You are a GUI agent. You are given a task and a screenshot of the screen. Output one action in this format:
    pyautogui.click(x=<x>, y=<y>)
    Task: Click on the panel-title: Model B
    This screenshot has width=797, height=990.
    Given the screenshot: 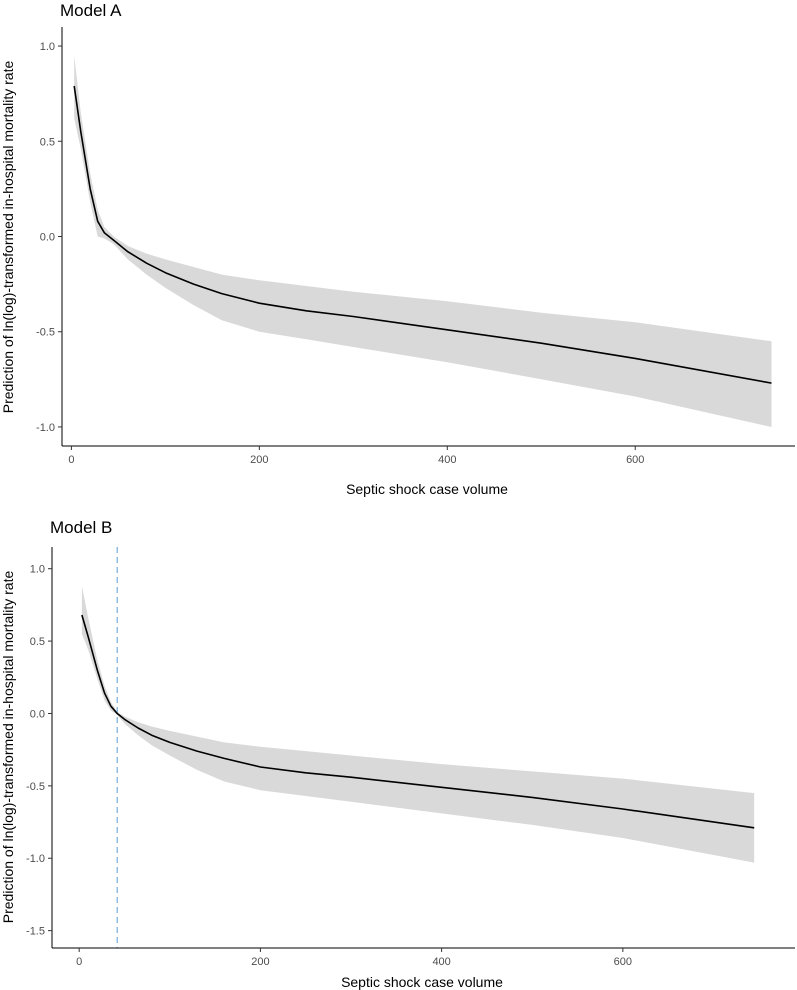 What is the action you would take?
    pyautogui.click(x=81, y=527)
    